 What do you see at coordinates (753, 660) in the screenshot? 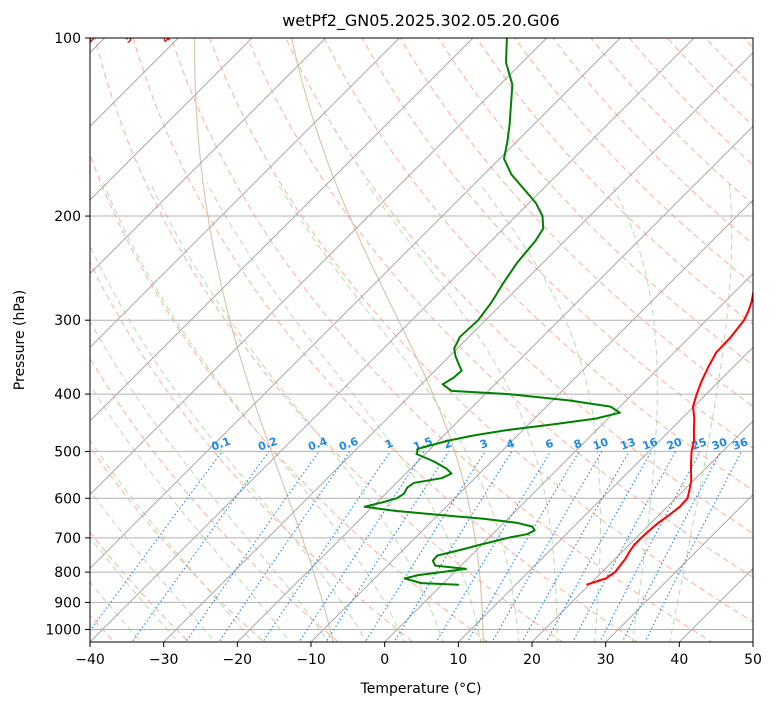
I see `x-tick-label: 50` at bounding box center [753, 660].